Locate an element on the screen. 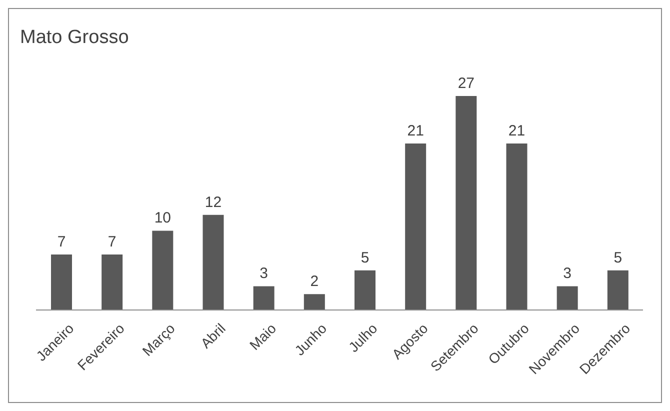 This screenshot has height=411, width=670. data-label: 10 is located at coordinates (163, 218).